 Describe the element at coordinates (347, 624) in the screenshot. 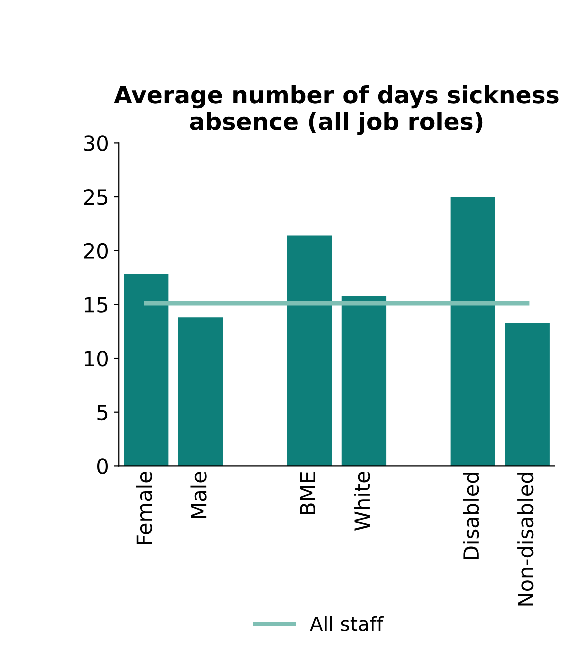

I see `legend-label: All staff` at that location.